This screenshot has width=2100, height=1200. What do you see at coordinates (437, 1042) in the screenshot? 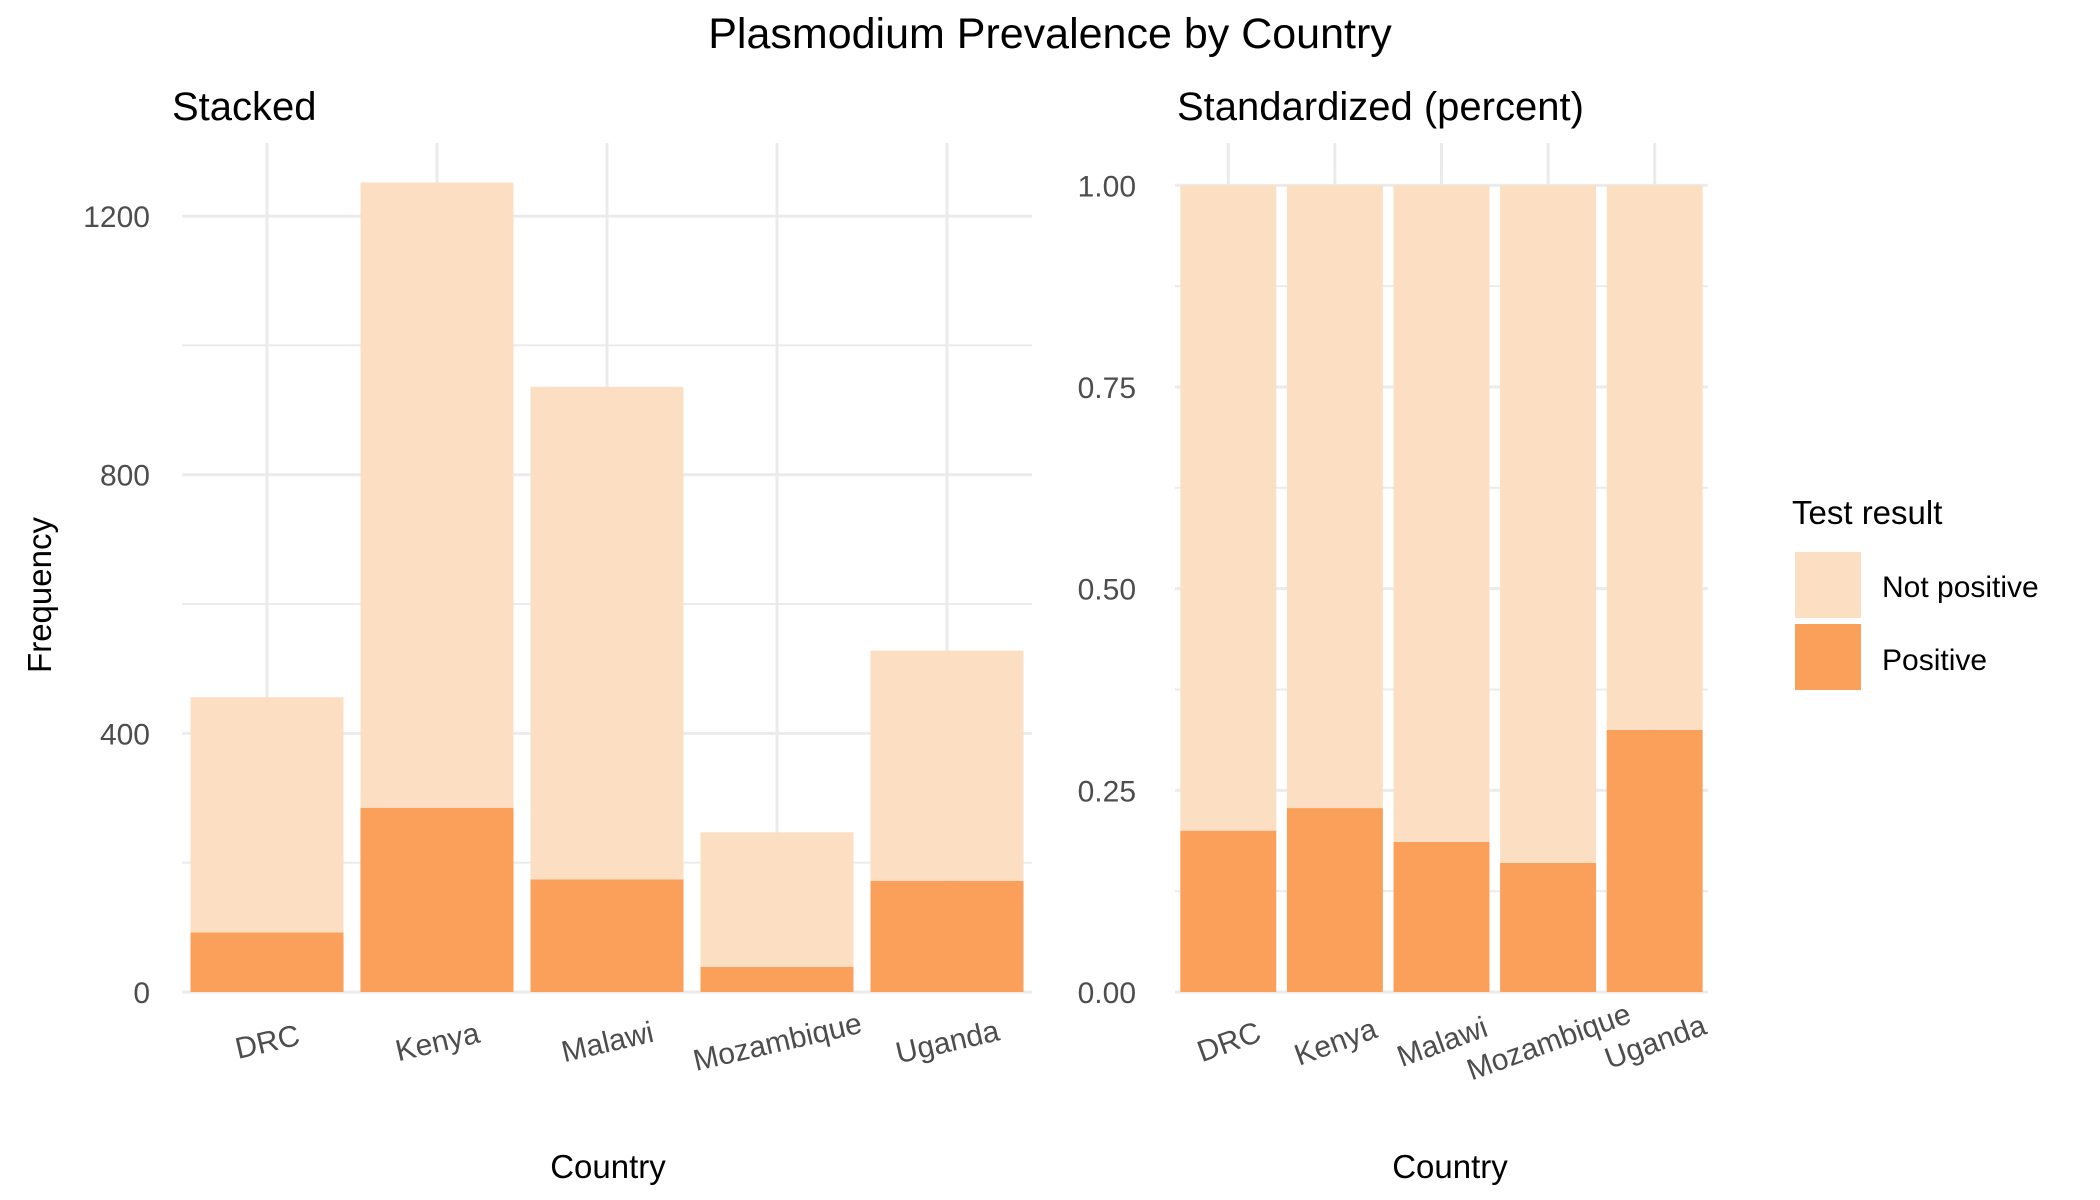
I see `stacked-x-tick-label: Kenya` at bounding box center [437, 1042].